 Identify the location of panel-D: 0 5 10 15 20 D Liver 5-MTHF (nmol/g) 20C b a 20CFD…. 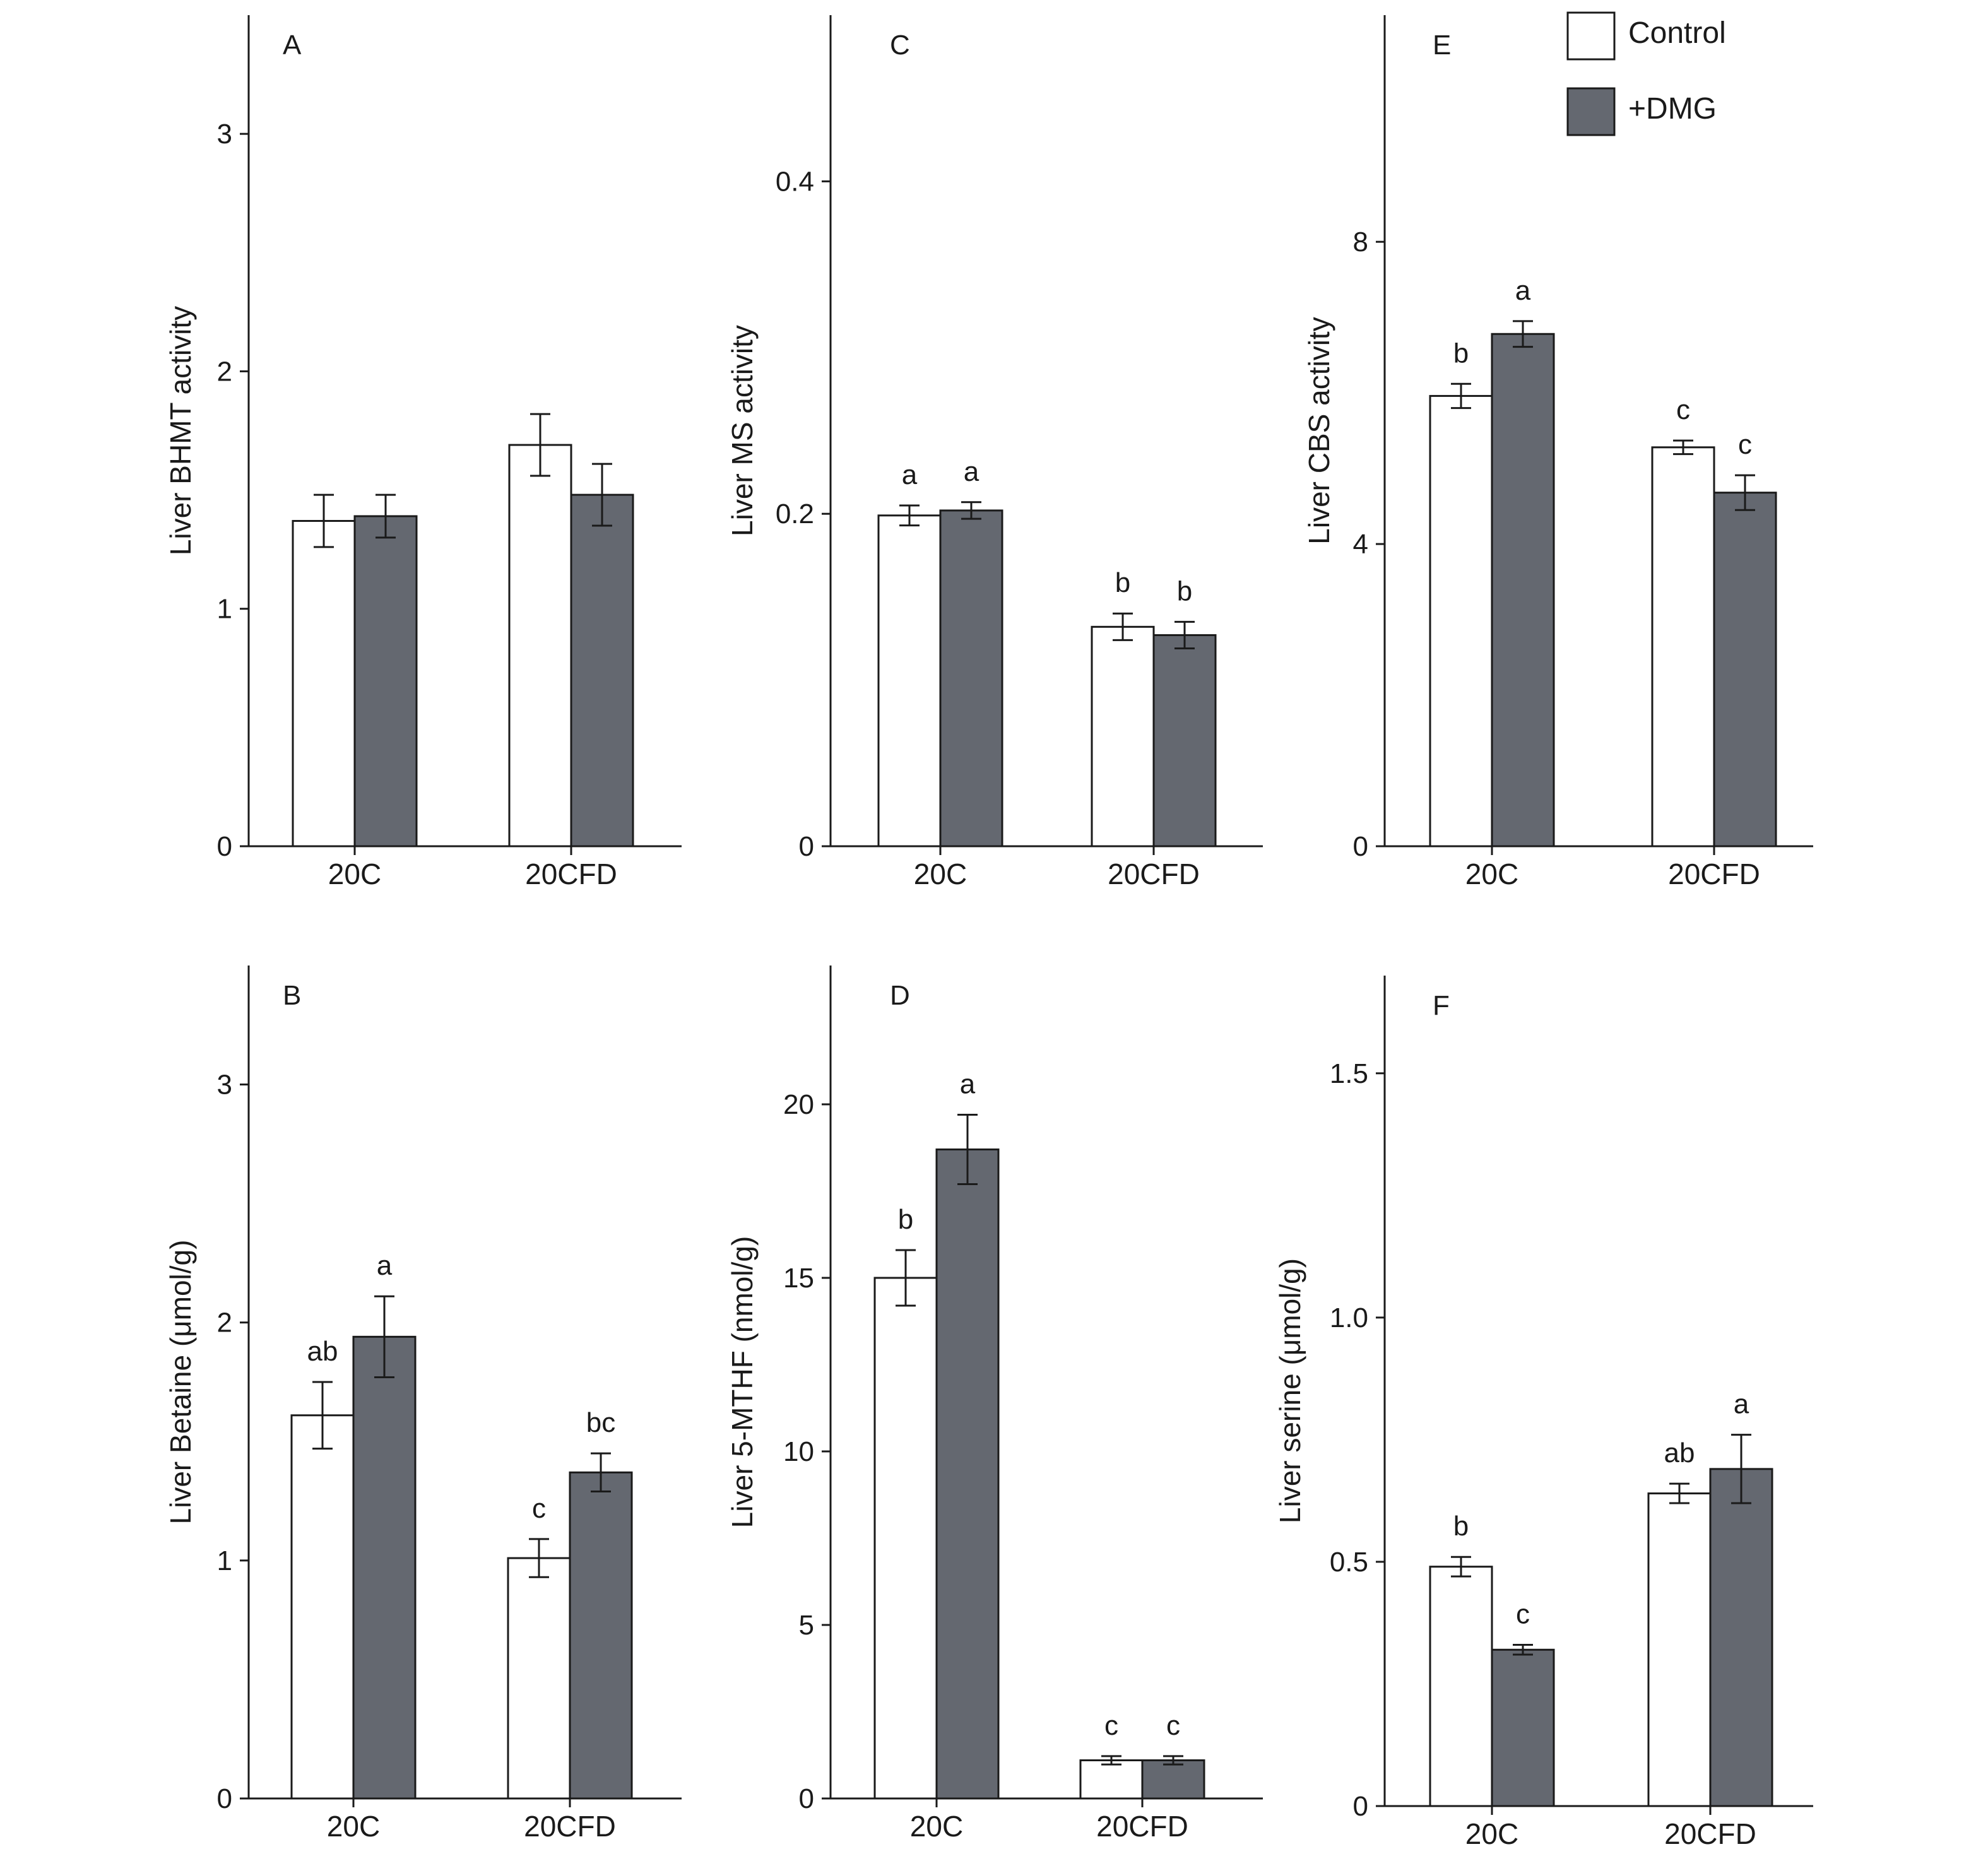
(994, 1404).